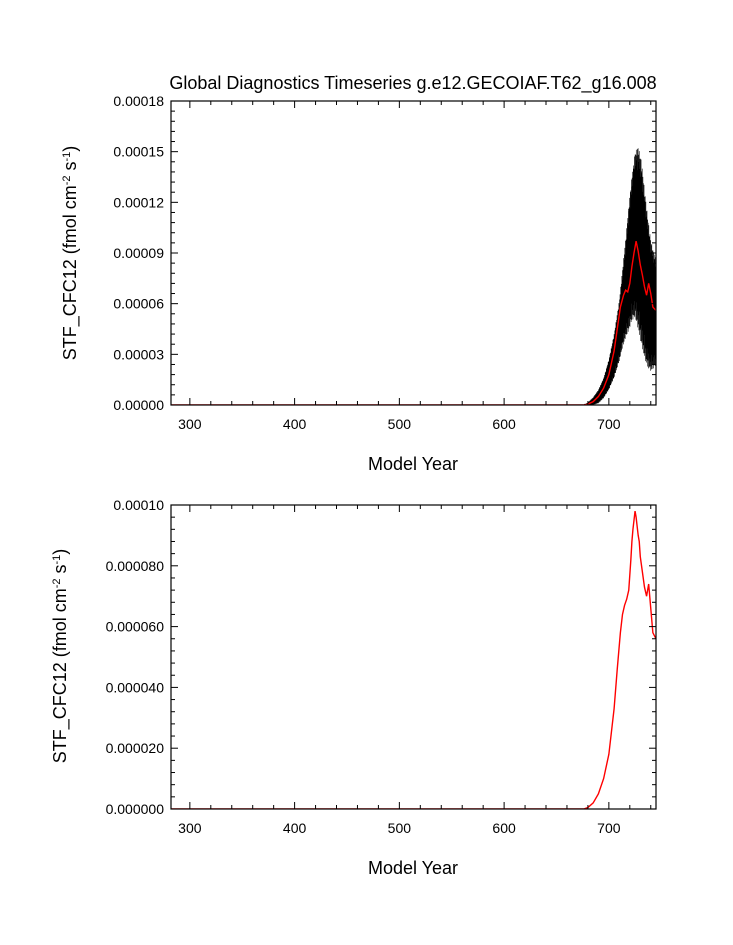 This screenshot has width=733, height=945. Describe the element at coordinates (138, 304) in the screenshot. I see `top-y-tick-label: 0.00006` at that location.